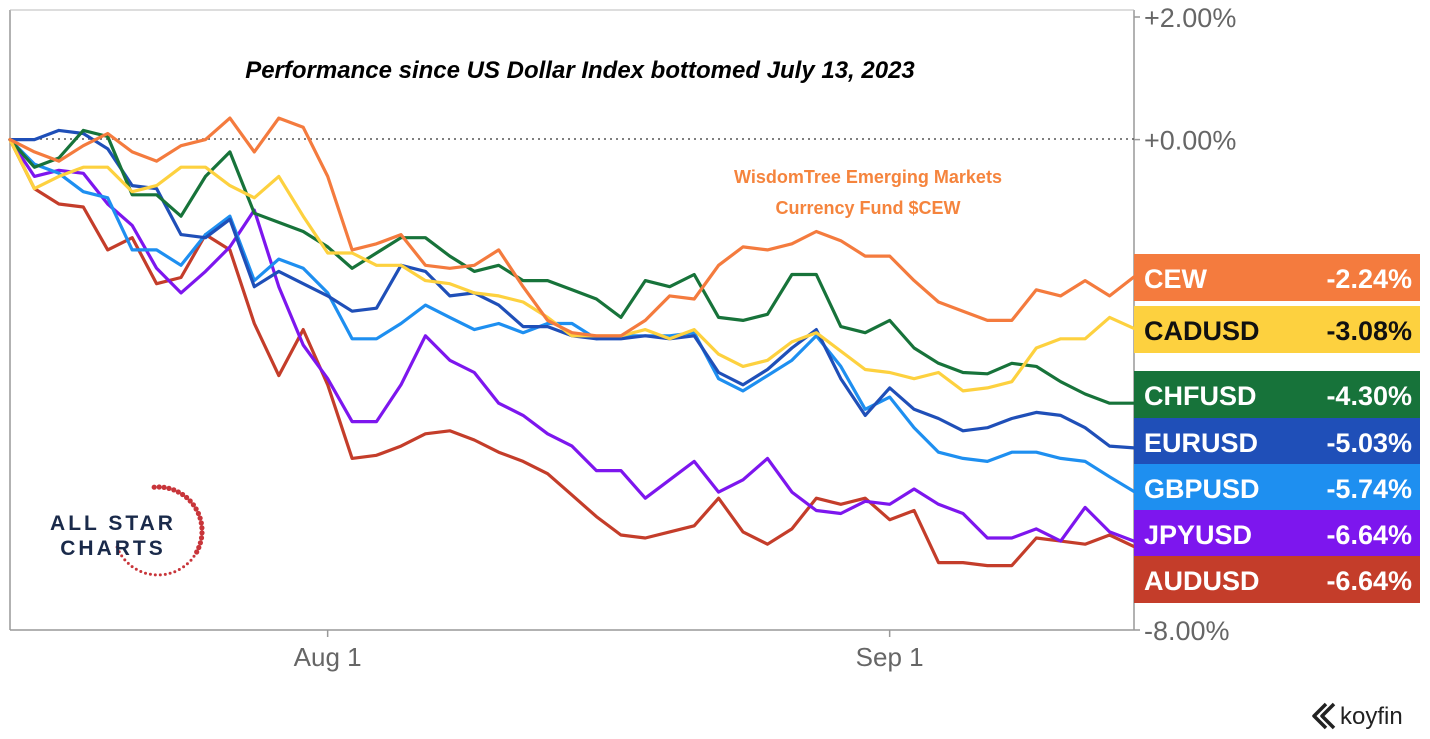 The height and width of the screenshot is (739, 1430). What do you see at coordinates (1369, 396) in the screenshot?
I see `series-tag-value: -4.30%` at bounding box center [1369, 396].